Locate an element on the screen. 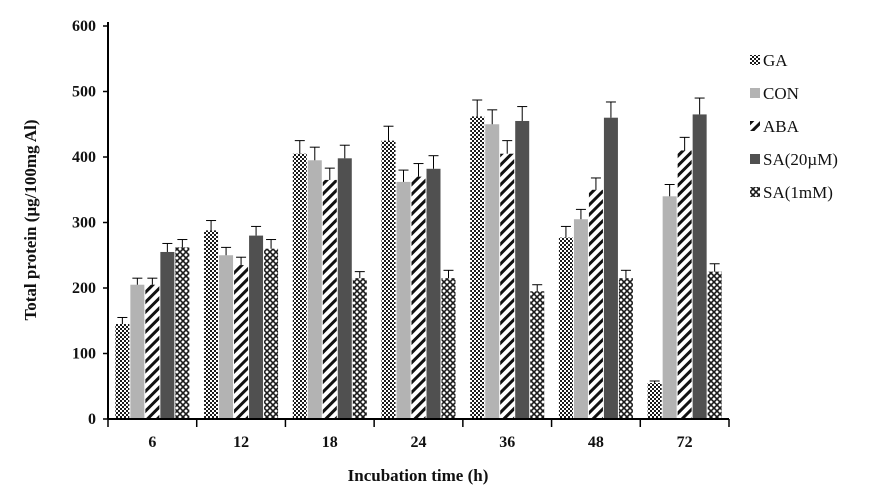  y-tick-label: 500 is located at coordinates (84, 92).